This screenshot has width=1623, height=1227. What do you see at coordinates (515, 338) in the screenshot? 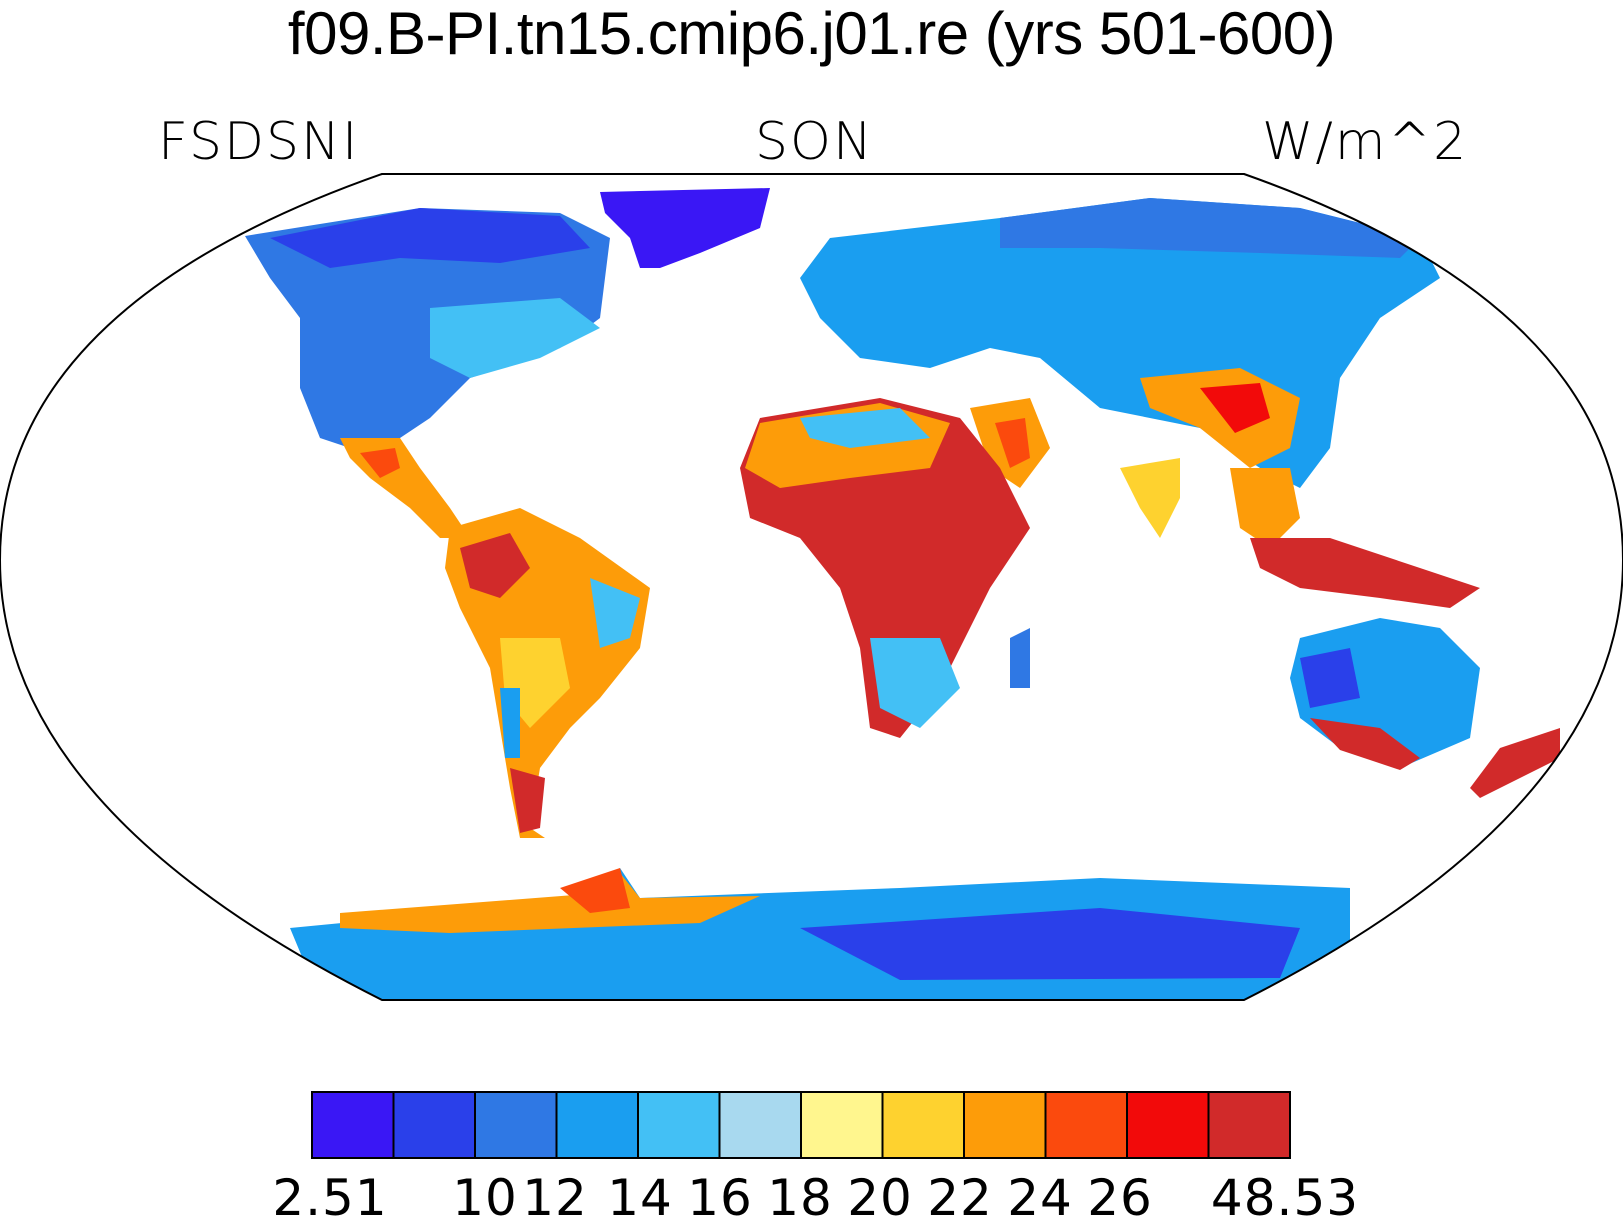
I see `north-america-east` at bounding box center [515, 338].